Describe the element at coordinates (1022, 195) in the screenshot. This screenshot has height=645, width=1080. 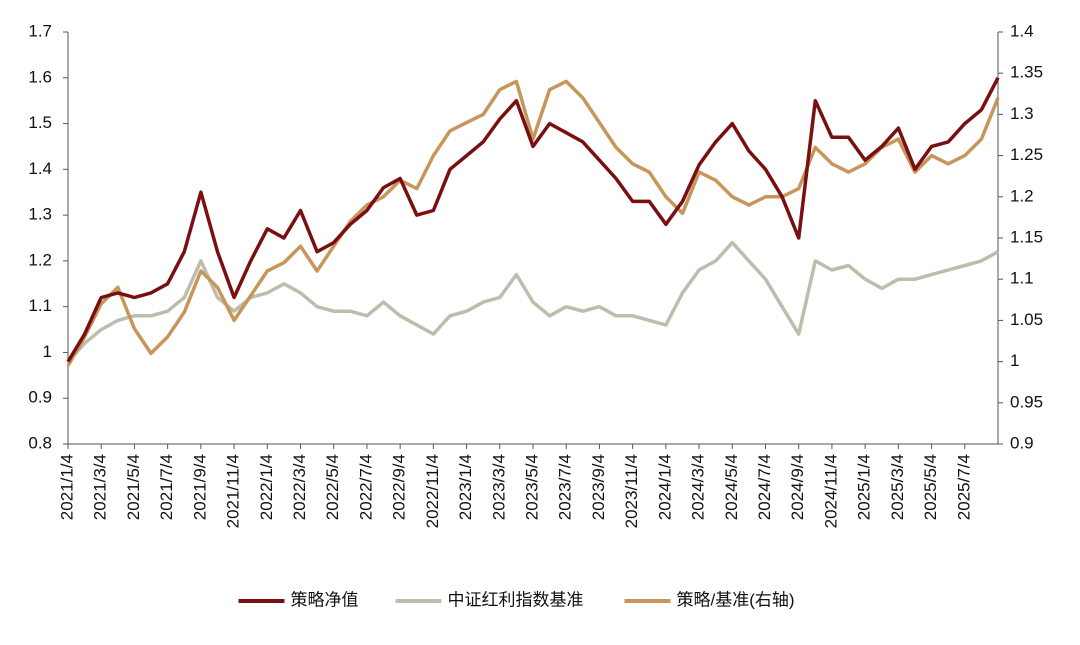
I see `y2-tick-label: 1.2` at that location.